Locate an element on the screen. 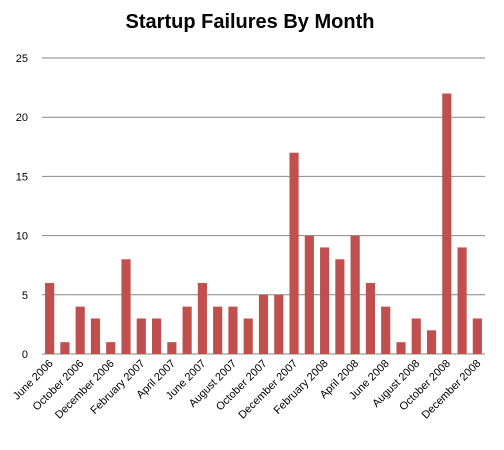  y-tick-label: 15 is located at coordinates (22, 177).